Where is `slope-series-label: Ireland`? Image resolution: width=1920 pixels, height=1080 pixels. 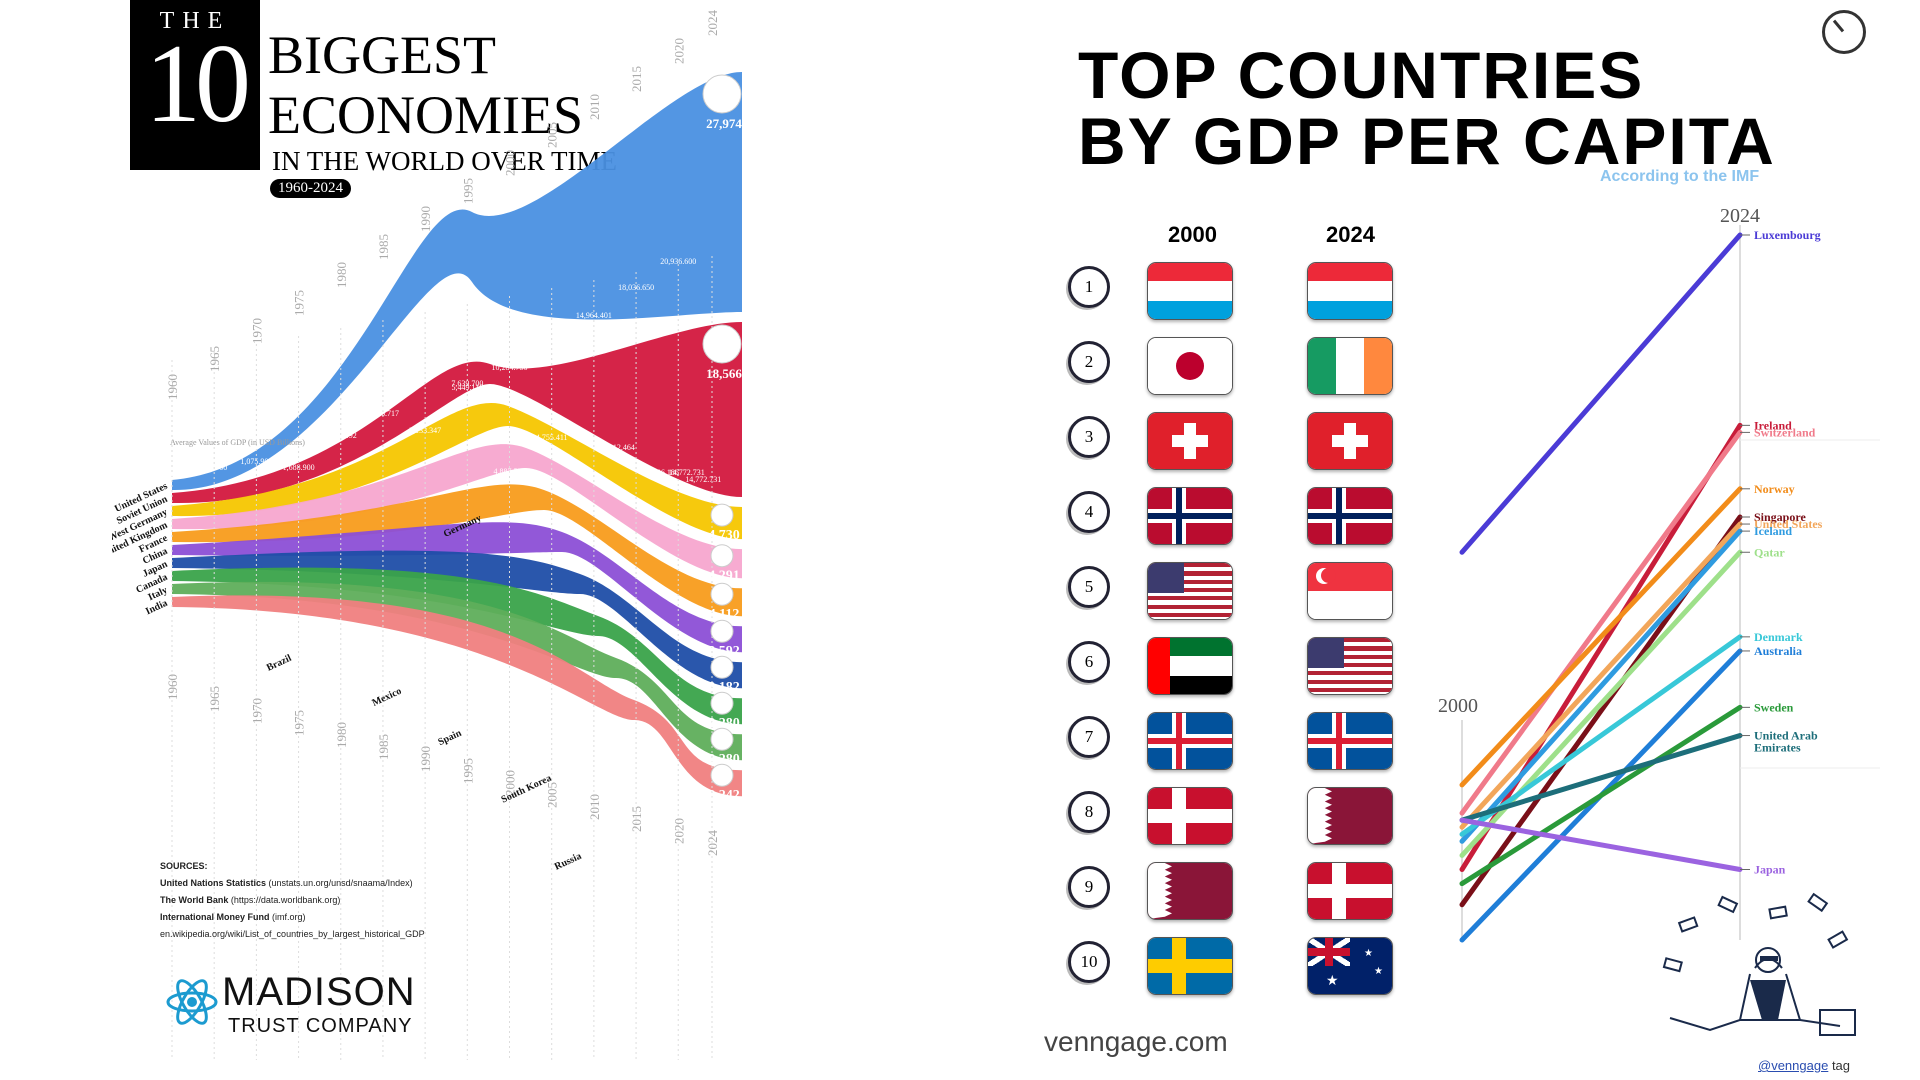 slope-series-label: Ireland is located at coordinates (1773, 425).